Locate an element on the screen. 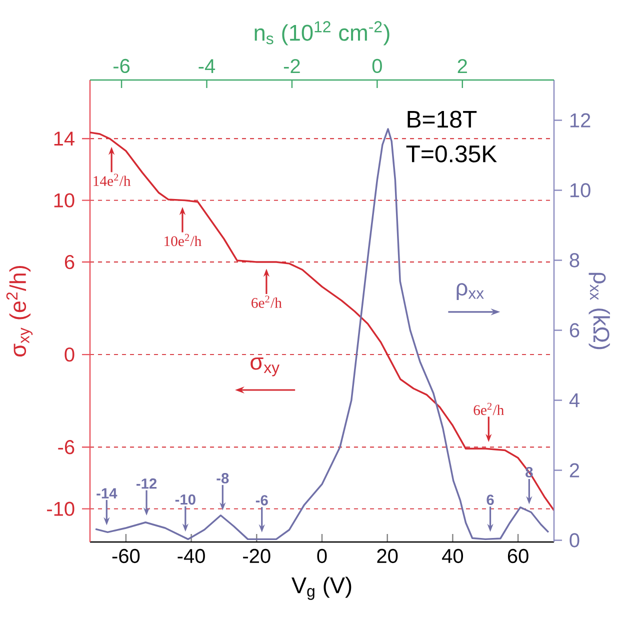 This screenshot has height=635, width=624. y-tick-label: 14 is located at coordinates (64, 139).